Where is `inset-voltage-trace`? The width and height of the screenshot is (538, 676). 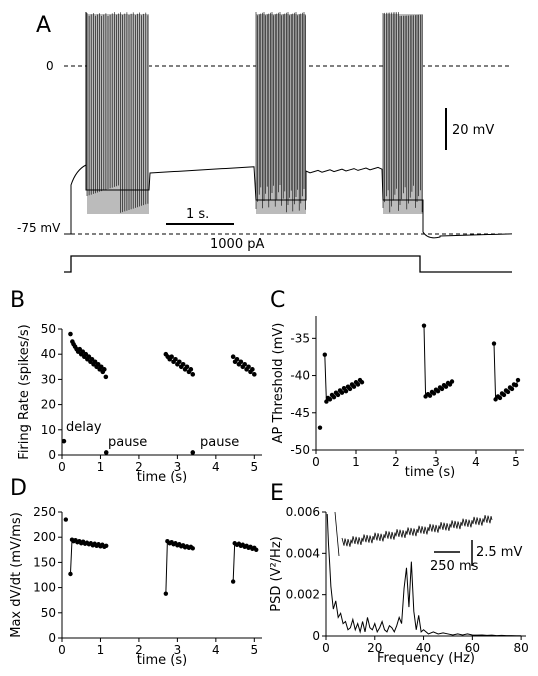 inset-voltage-trace is located at coordinates (413, 534).